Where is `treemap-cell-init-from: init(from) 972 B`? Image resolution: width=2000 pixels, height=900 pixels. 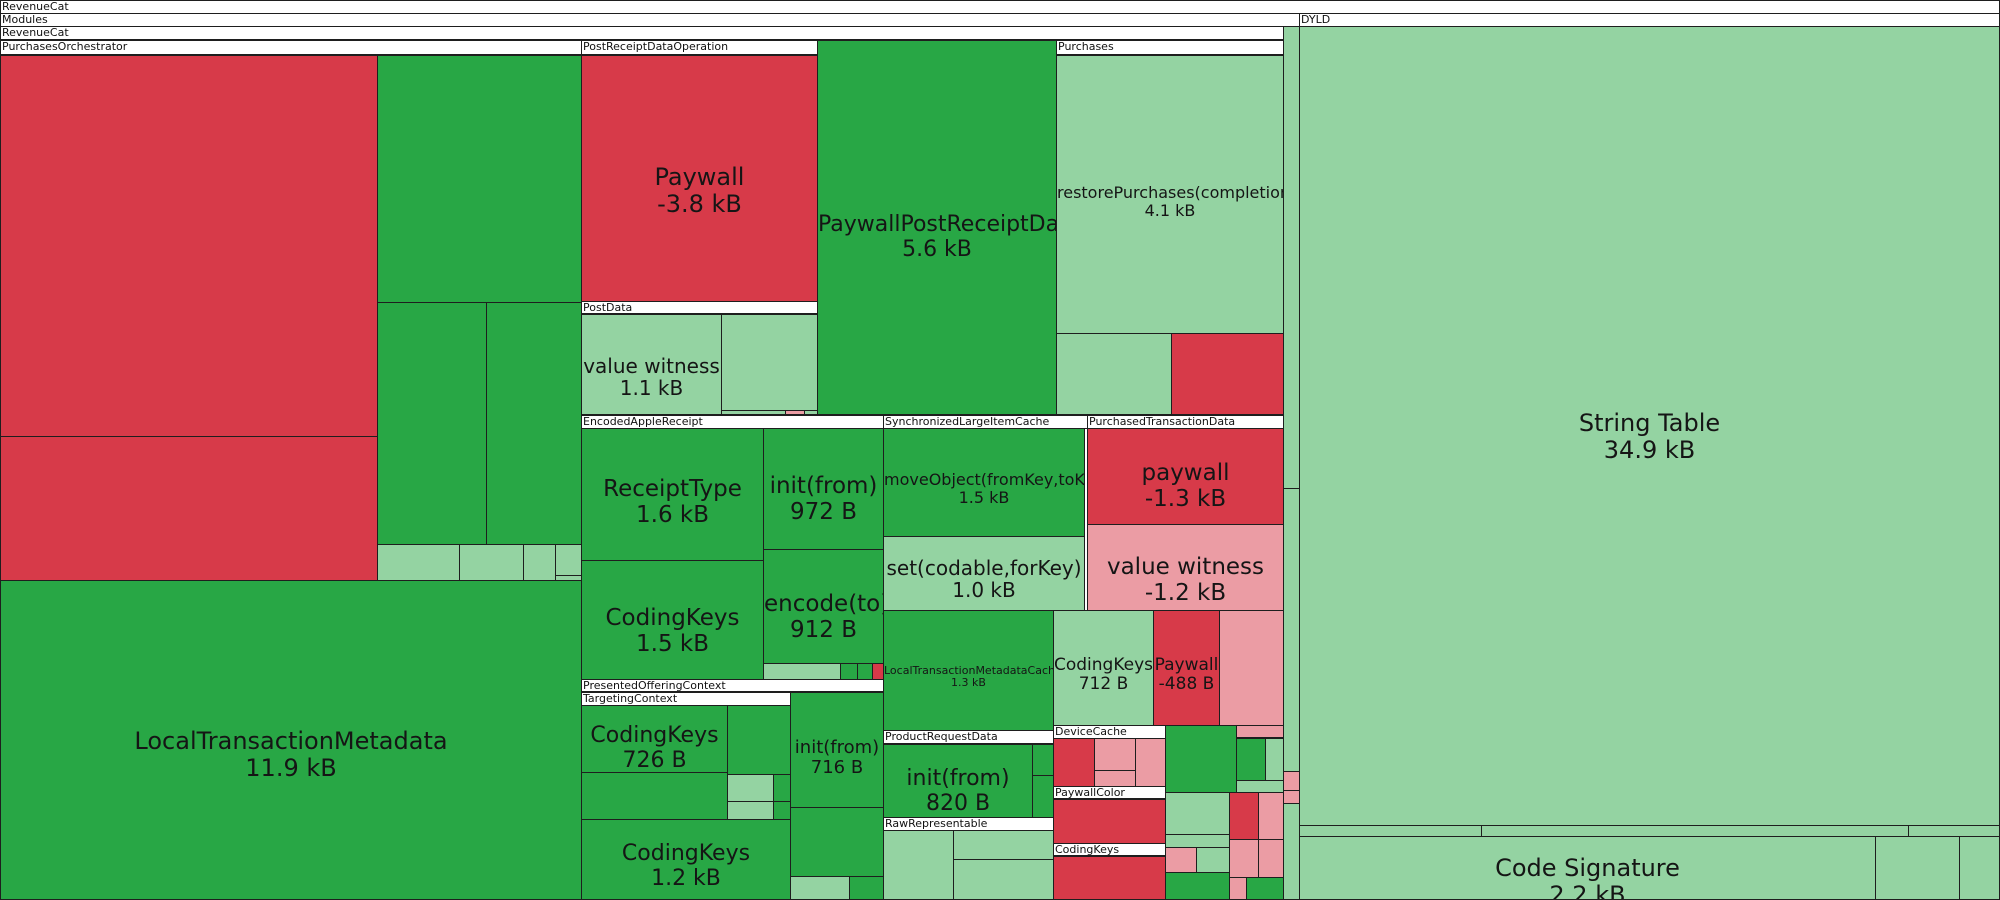
treemap-cell-init-from: init(from) 972 B is located at coordinates (823, 489).